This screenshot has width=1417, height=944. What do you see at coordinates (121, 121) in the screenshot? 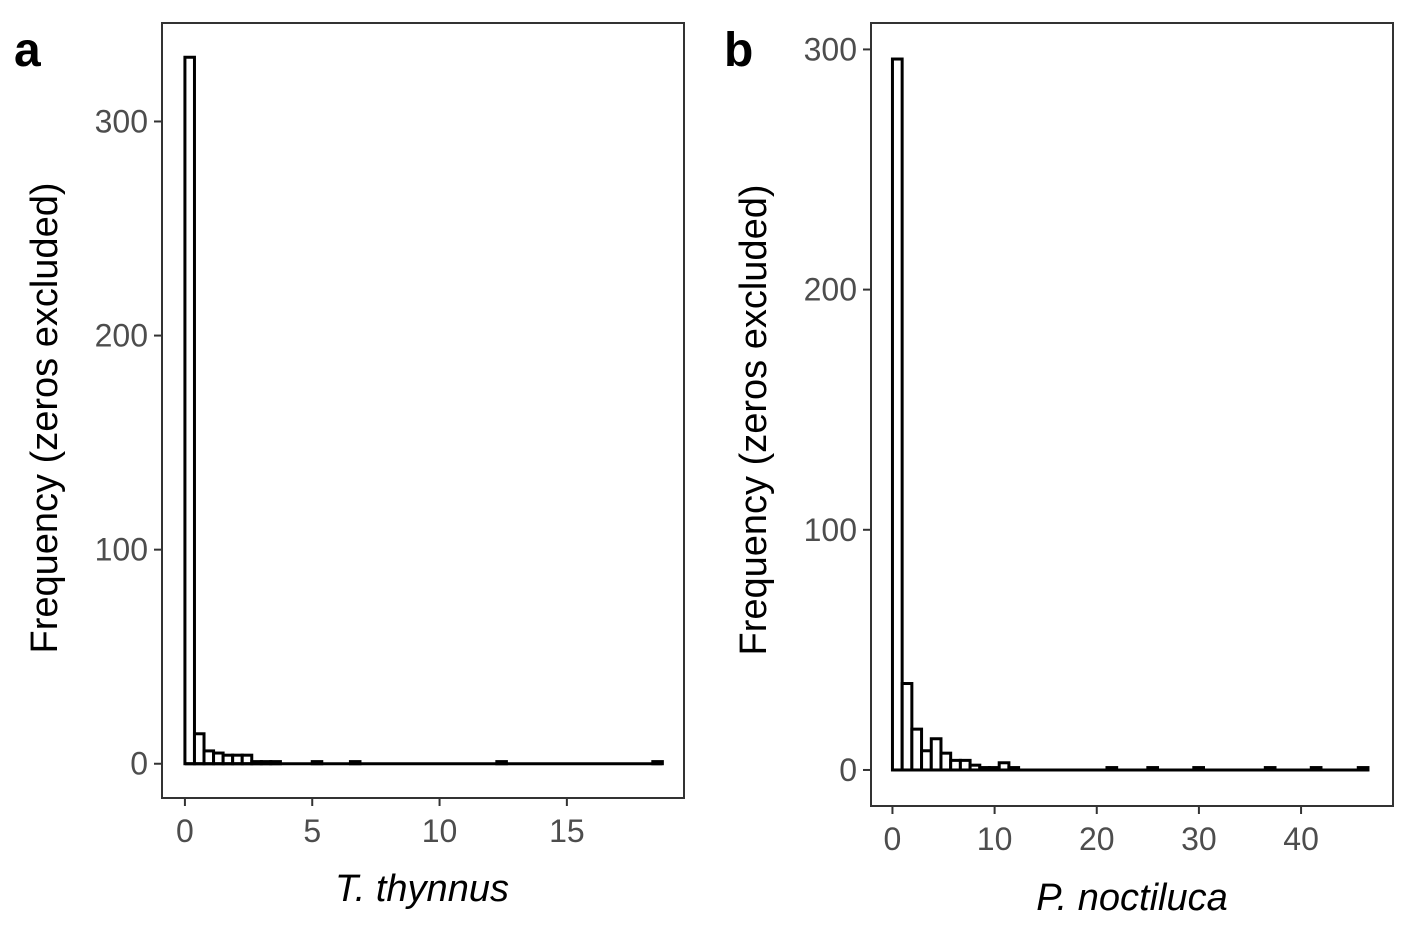
I see `panel-a-y-tick-label: 300` at bounding box center [121, 121].